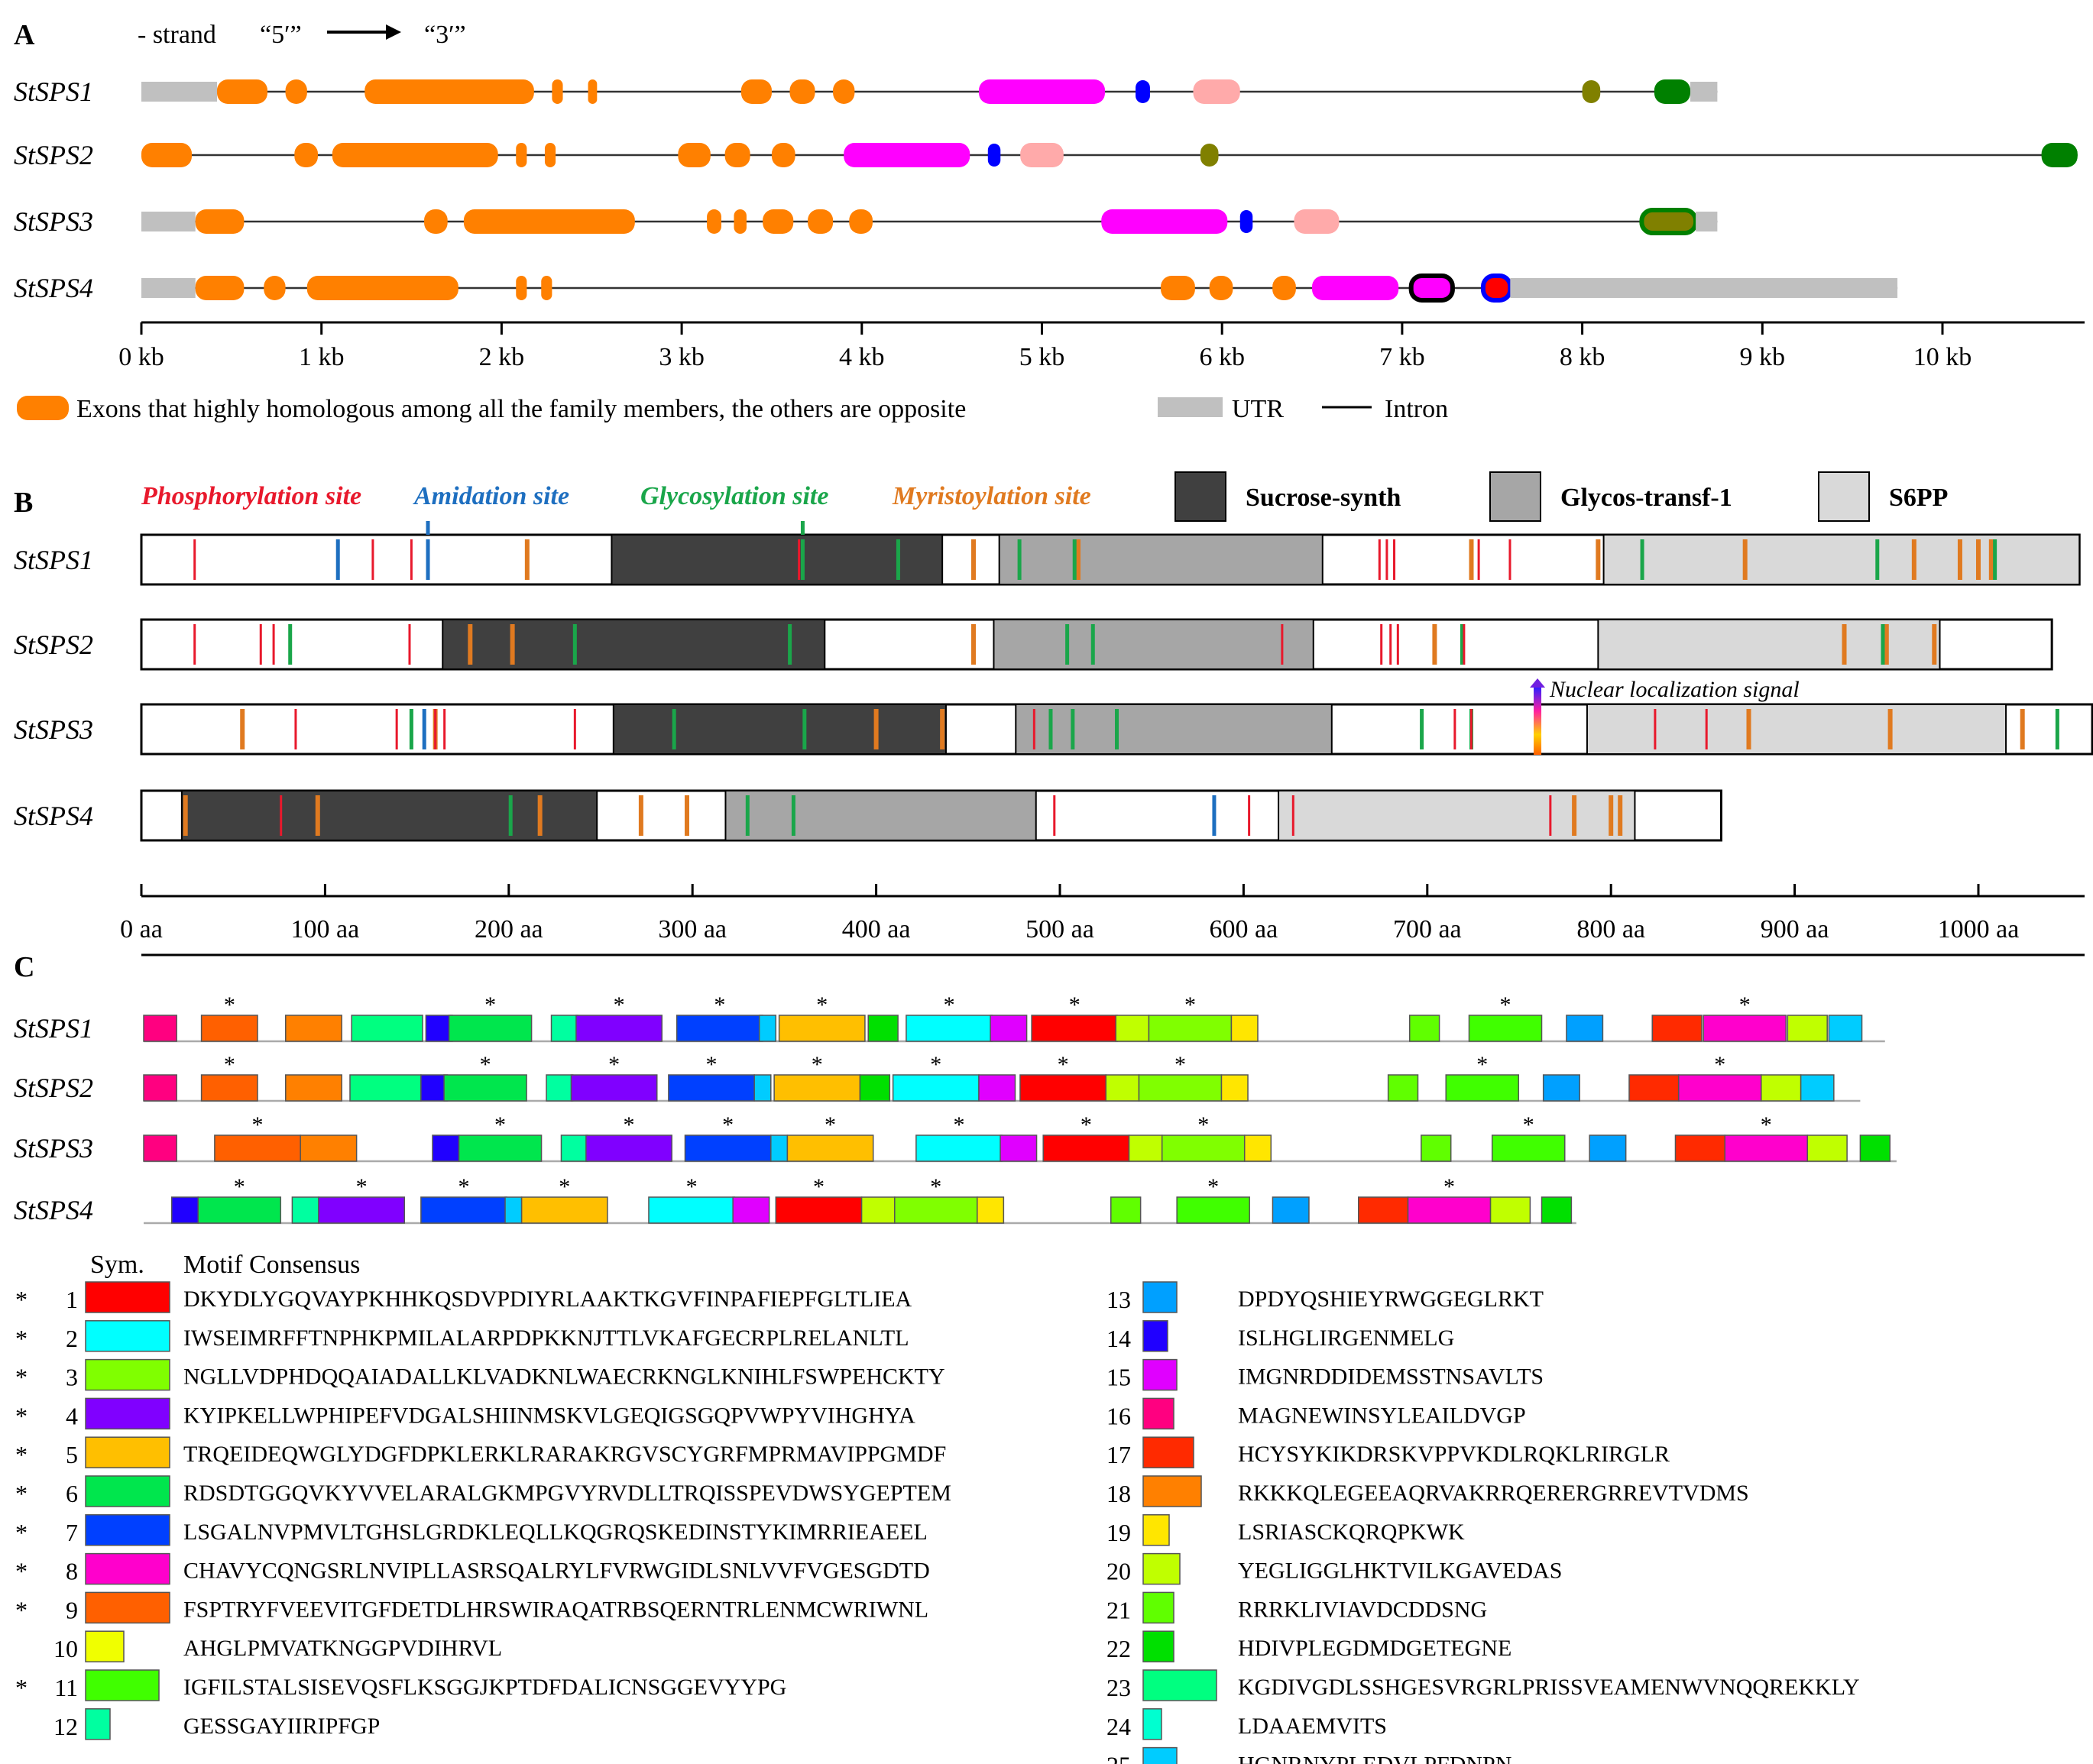 The width and height of the screenshot is (2093, 1764). Describe the element at coordinates (53, 91) in the screenshot. I see `gene-label-StSPS1: StSPS1` at that location.